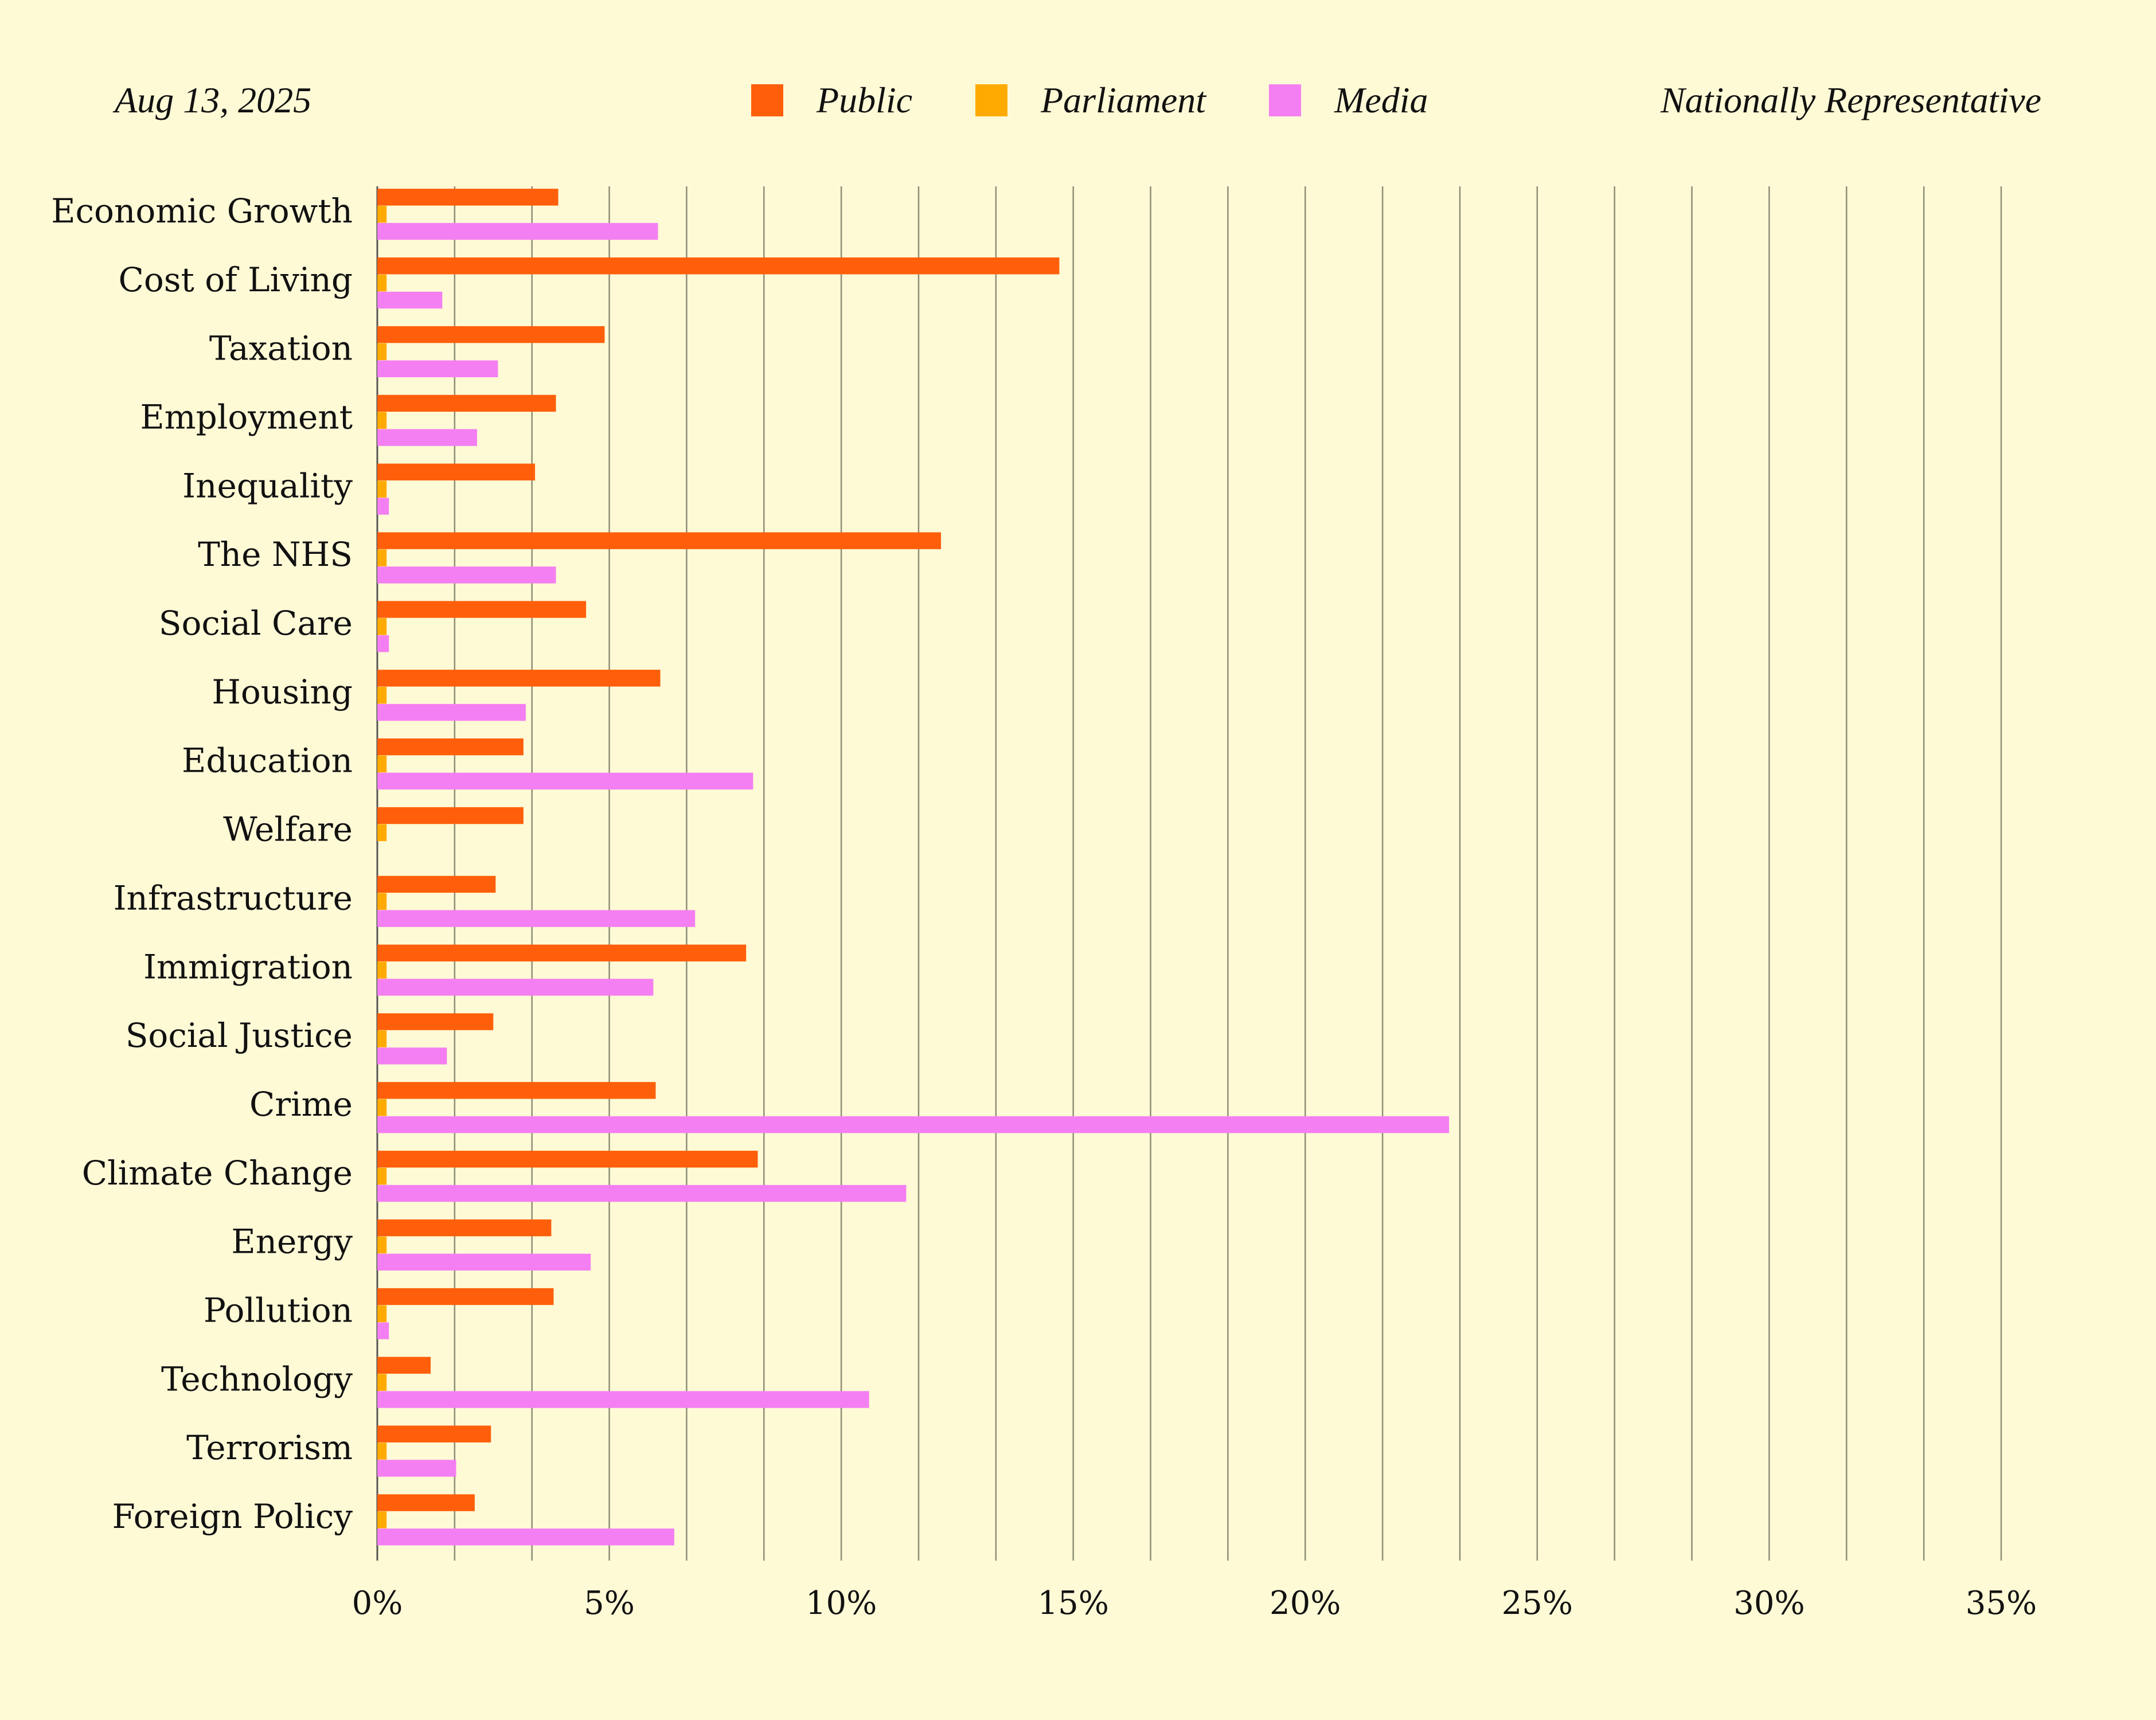 Image resolution: width=2156 pixels, height=1720 pixels. Describe the element at coordinates (491, 334) in the screenshot. I see `bar-public-taxation` at that location.